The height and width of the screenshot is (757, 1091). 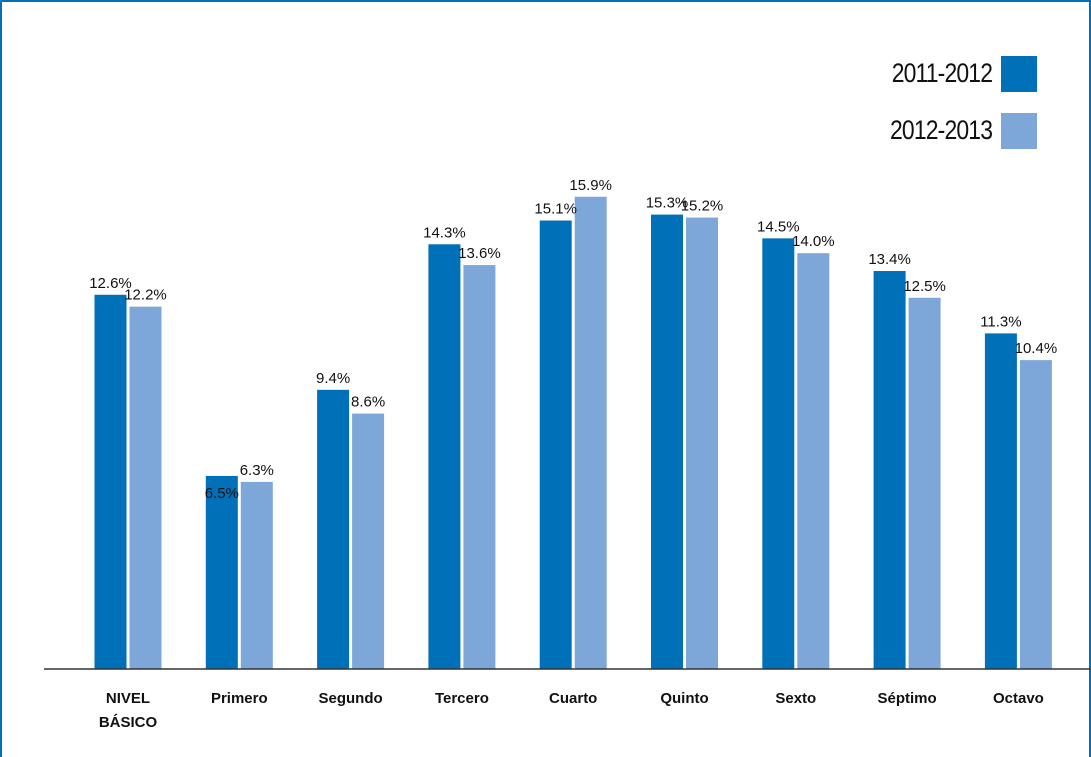 I want to click on value-label-2012-2013-5: 15.2%, so click(x=702, y=206).